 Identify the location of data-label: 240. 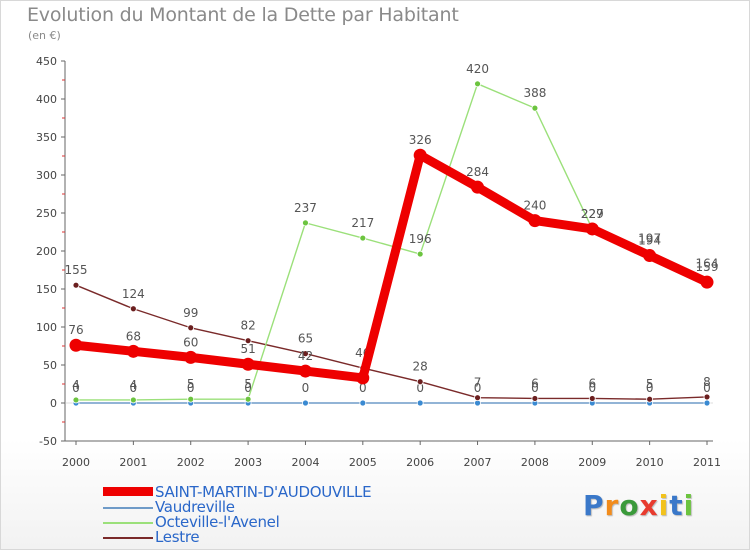
(534, 206).